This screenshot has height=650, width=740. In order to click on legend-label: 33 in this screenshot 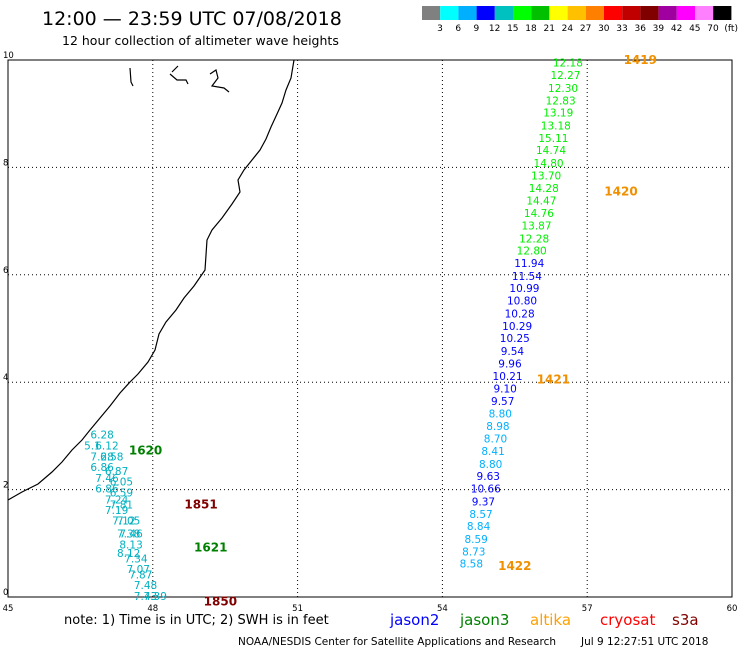, I will do `click(621, 29)`.